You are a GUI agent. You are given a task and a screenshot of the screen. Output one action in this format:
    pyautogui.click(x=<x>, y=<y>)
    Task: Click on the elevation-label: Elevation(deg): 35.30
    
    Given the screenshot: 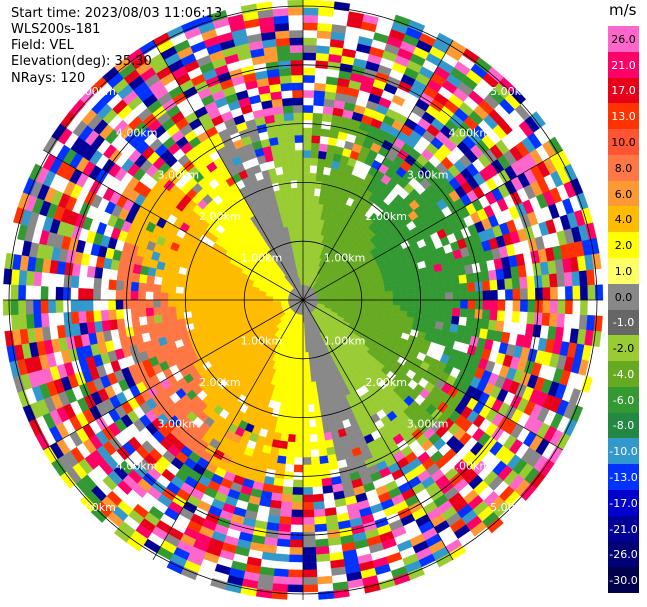 What is the action you would take?
    pyautogui.click(x=81, y=61)
    